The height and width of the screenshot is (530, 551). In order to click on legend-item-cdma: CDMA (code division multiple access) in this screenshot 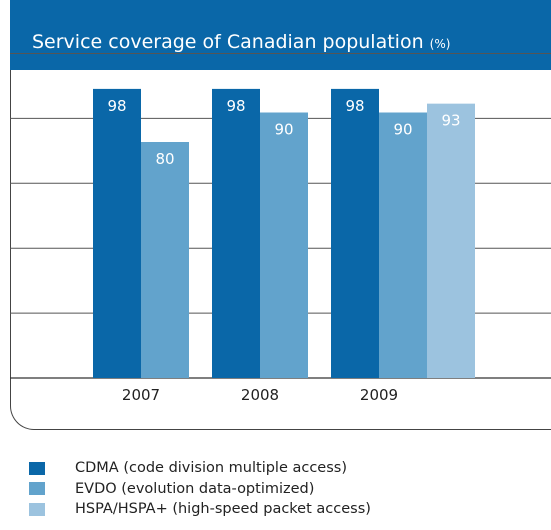, I will do `click(200, 468)`.